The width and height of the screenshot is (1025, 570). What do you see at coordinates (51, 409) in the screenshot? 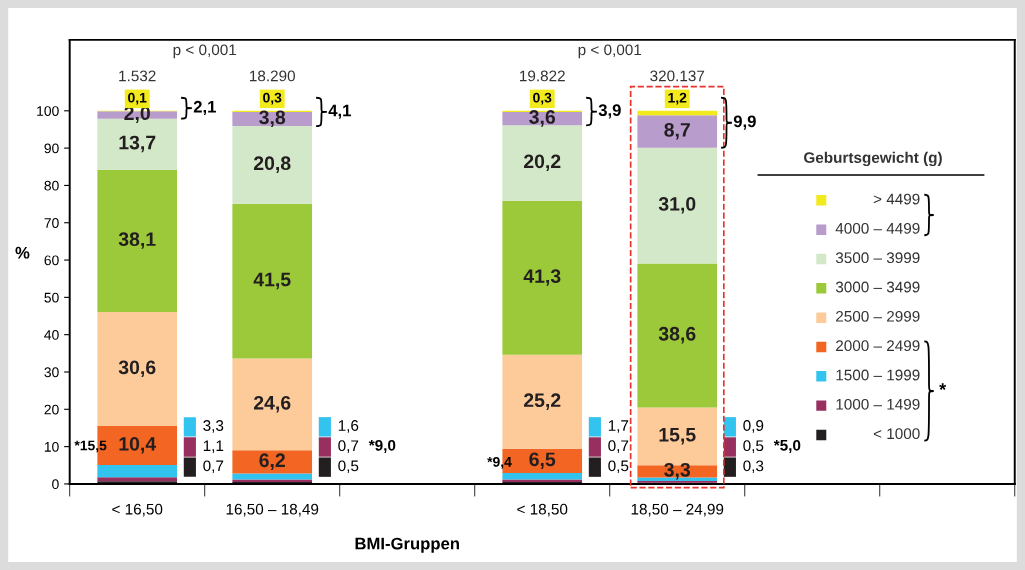
I see `y-tick-label: 20` at bounding box center [51, 409].